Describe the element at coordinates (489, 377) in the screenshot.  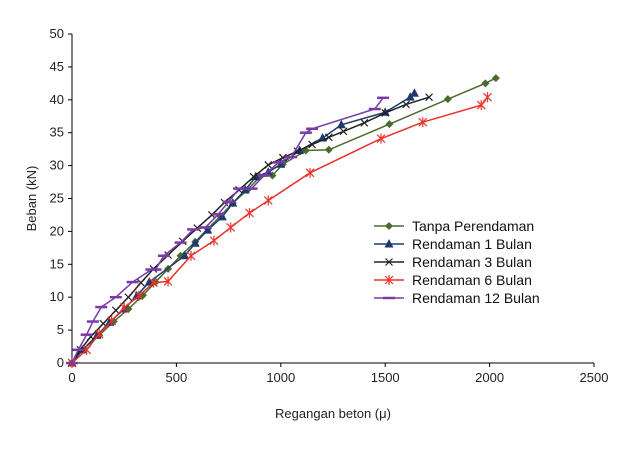
I see `x-tick-label: 2000` at that location.